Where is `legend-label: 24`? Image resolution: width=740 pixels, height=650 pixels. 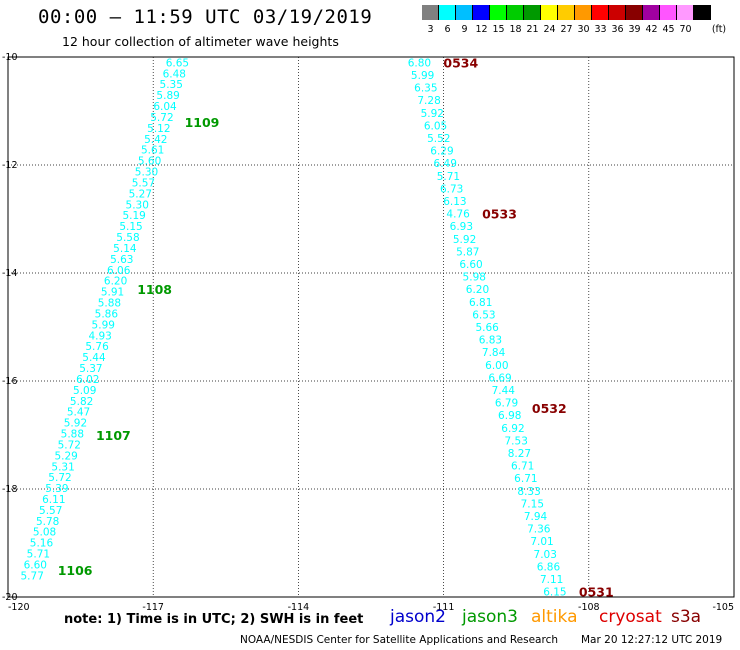
legend-label: 24 is located at coordinates (549, 29).